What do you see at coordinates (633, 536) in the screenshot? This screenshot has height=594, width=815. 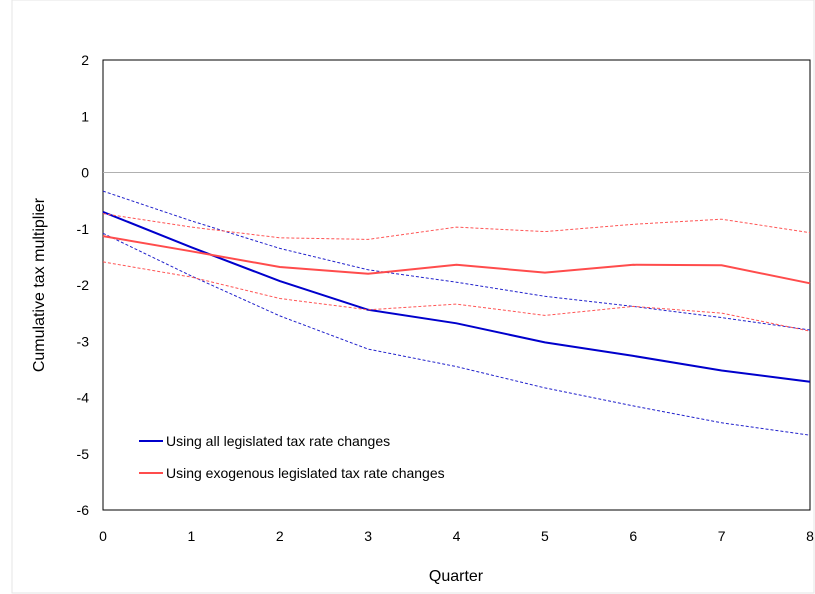 I see `x-tick-label: 6` at bounding box center [633, 536].